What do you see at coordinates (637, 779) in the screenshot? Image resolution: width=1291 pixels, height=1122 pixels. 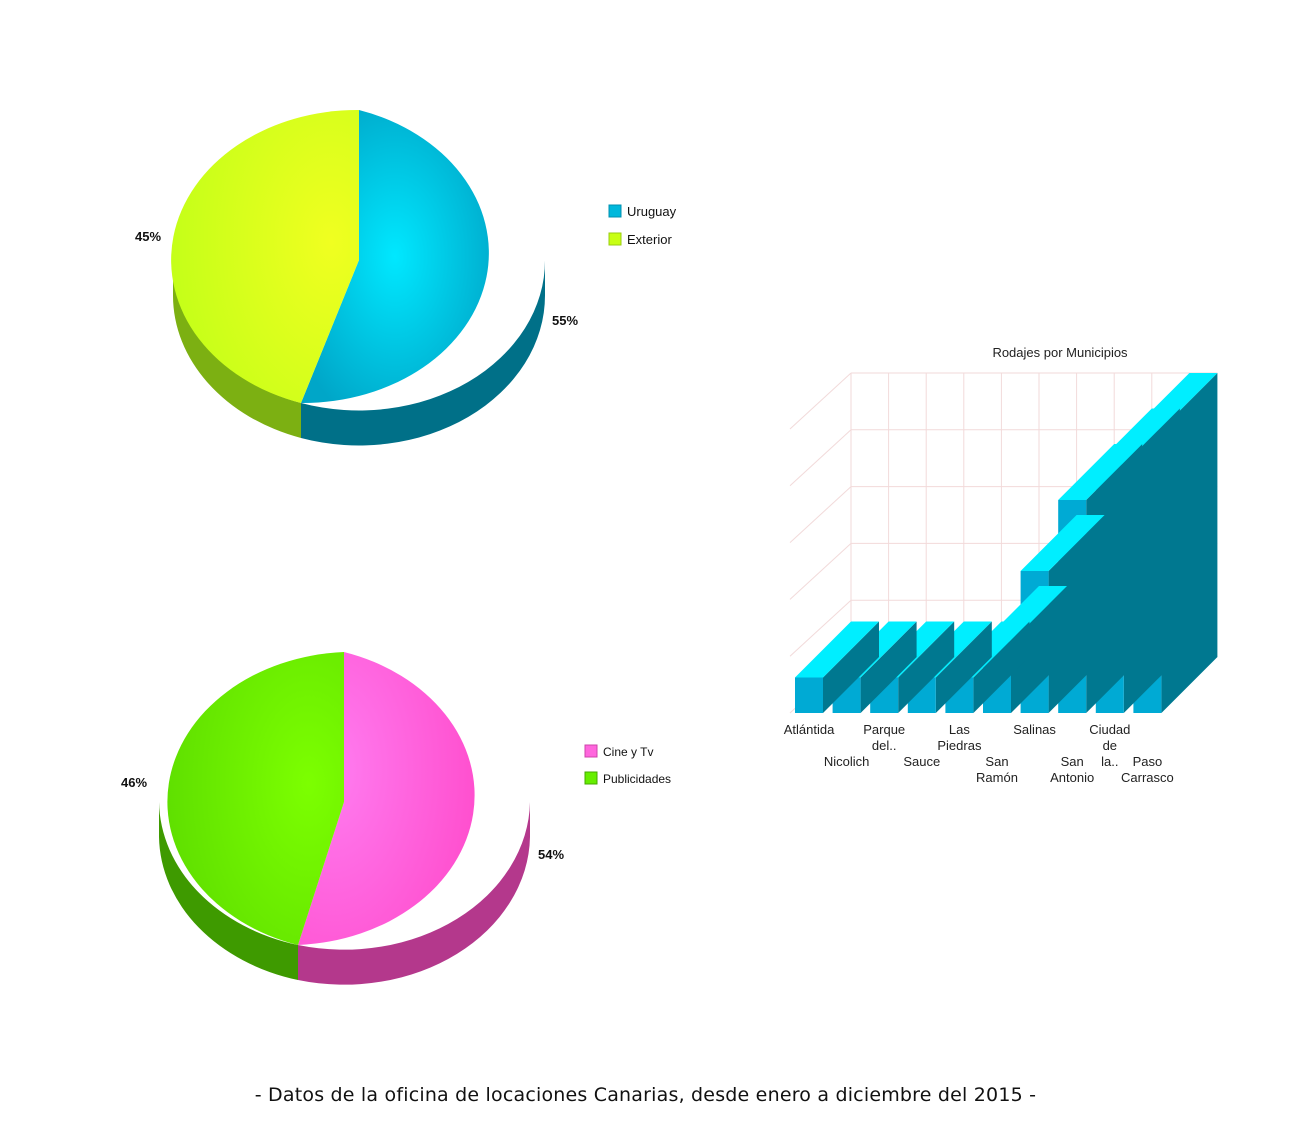 I see `legend-label-publicidades: Publicidades` at bounding box center [637, 779].